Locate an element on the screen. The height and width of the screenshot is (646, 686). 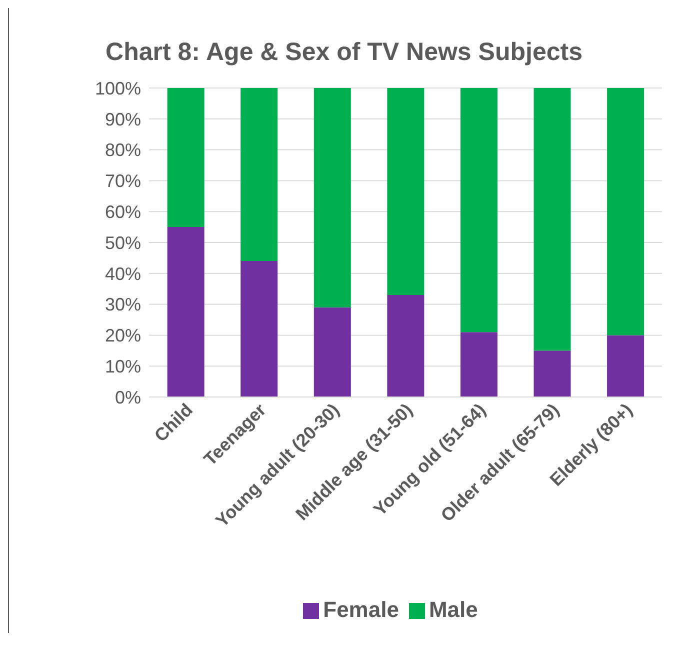
y-tick-label: 60% is located at coordinates (122, 212).